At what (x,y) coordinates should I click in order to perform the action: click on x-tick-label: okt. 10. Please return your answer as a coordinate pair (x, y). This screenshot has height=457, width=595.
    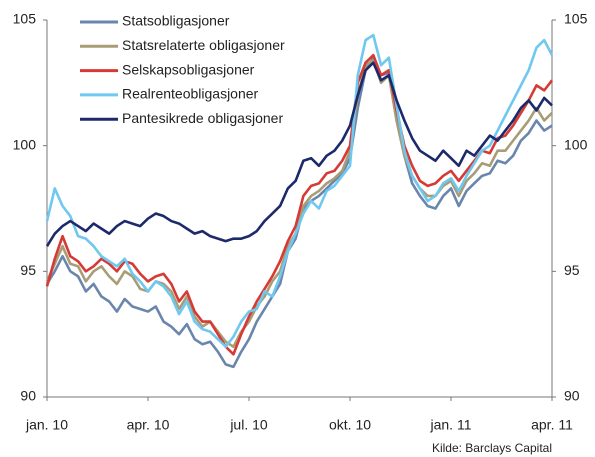
    Looking at the image, I should click on (350, 425).